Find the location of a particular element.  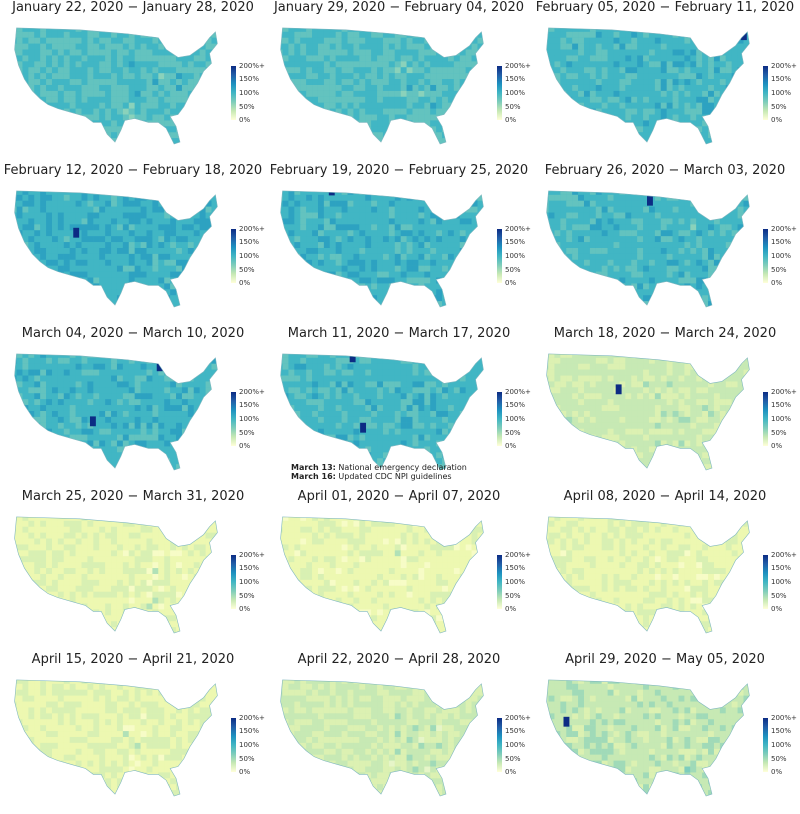

panel-title: April 22, 2020 − April 28, 2020 is located at coordinates (399, 659).